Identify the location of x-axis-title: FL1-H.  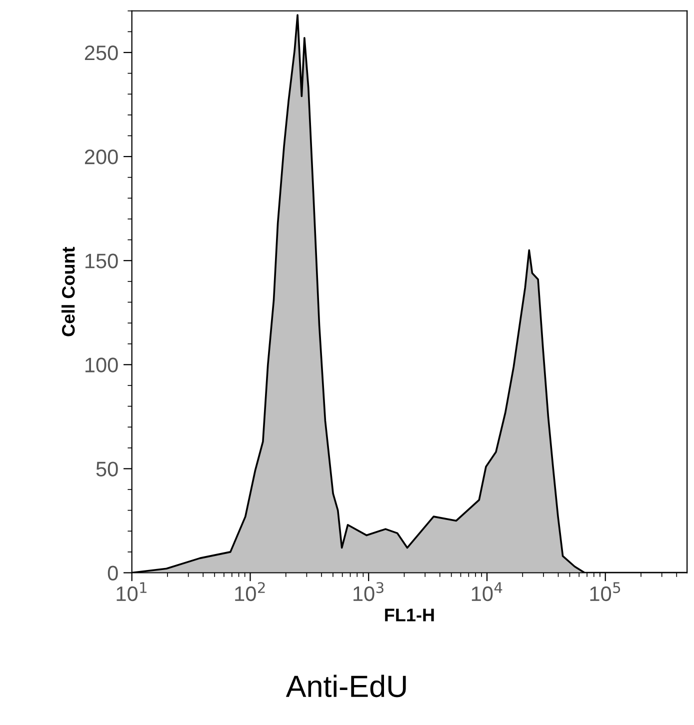
(409, 615).